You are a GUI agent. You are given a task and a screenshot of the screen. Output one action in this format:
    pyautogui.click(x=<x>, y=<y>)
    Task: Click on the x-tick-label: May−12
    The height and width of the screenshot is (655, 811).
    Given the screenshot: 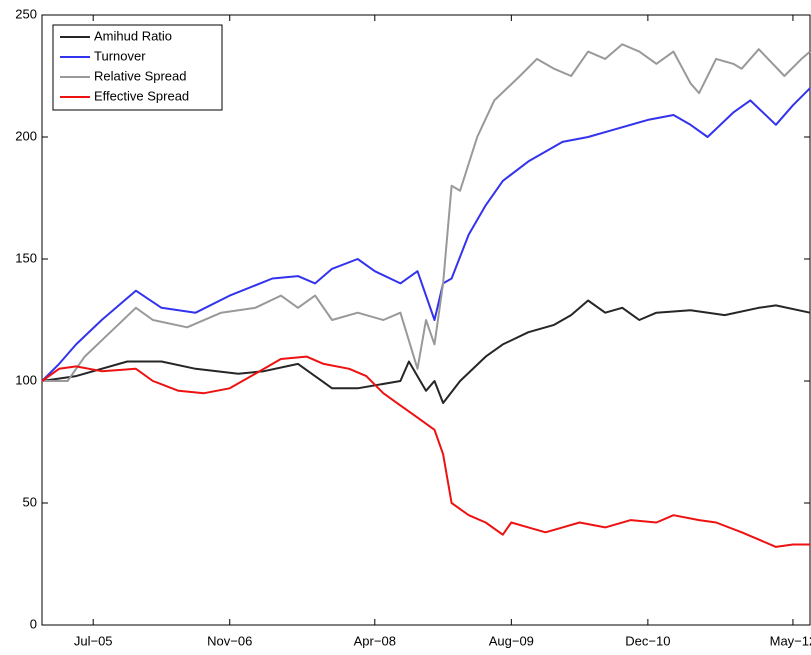 What is the action you would take?
    pyautogui.click(x=790, y=640)
    